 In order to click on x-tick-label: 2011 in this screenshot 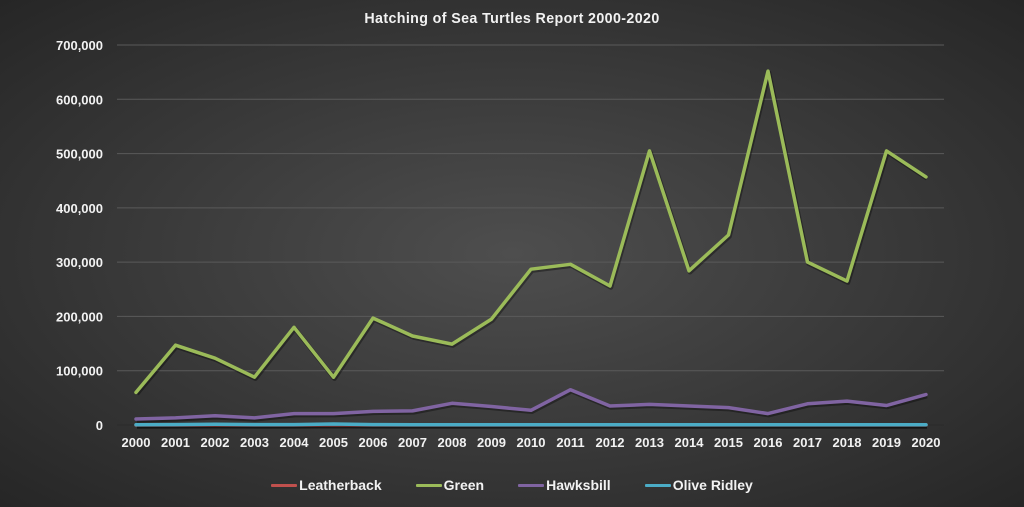, I will do `click(570, 442)`.